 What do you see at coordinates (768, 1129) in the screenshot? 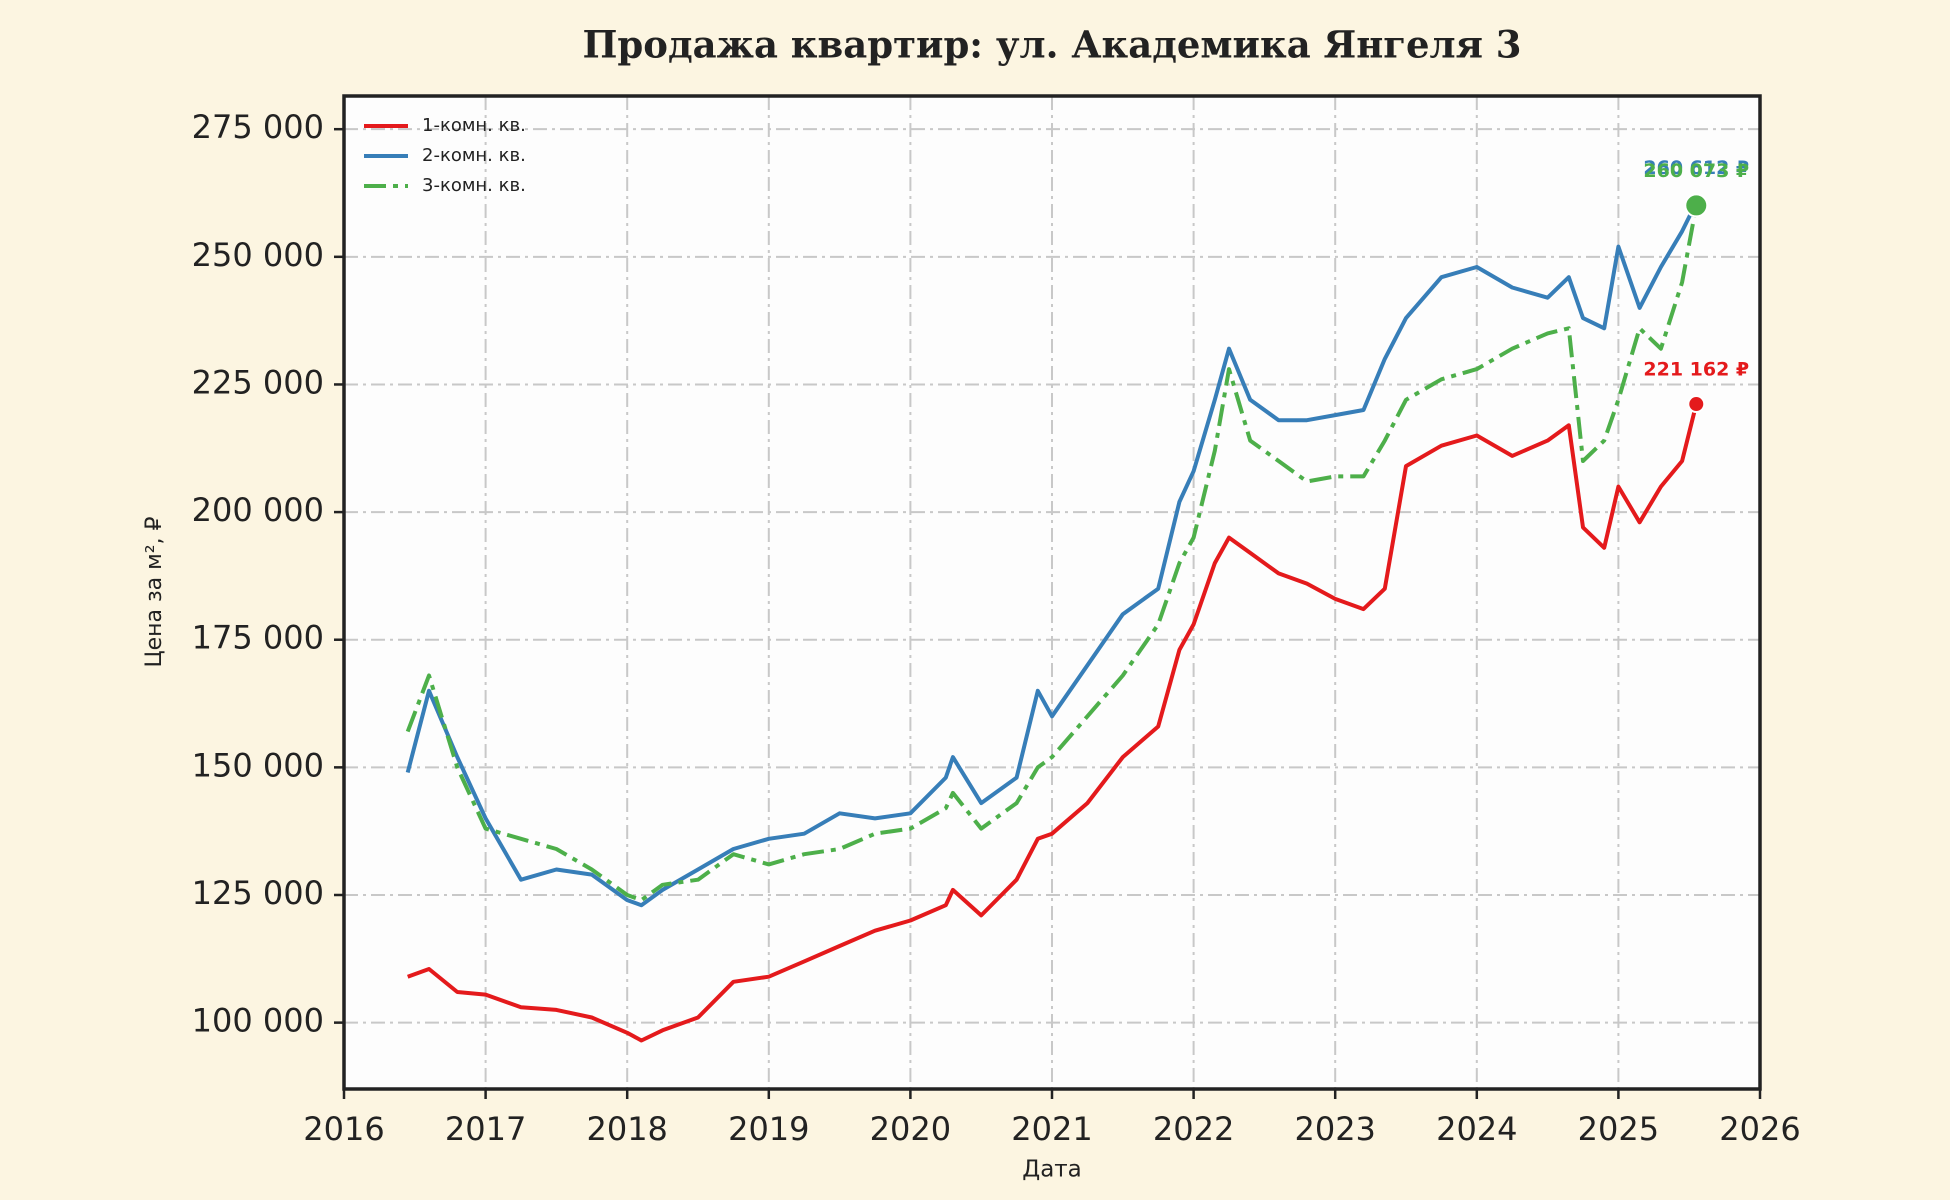
I see `x-tick-label: 2019` at bounding box center [768, 1129].